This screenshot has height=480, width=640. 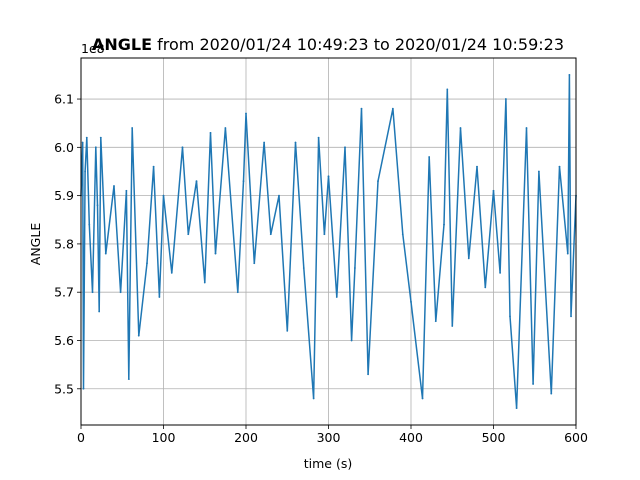 What do you see at coordinates (64, 340) in the screenshot?
I see `y-tick-label: 5.6` at bounding box center [64, 340].